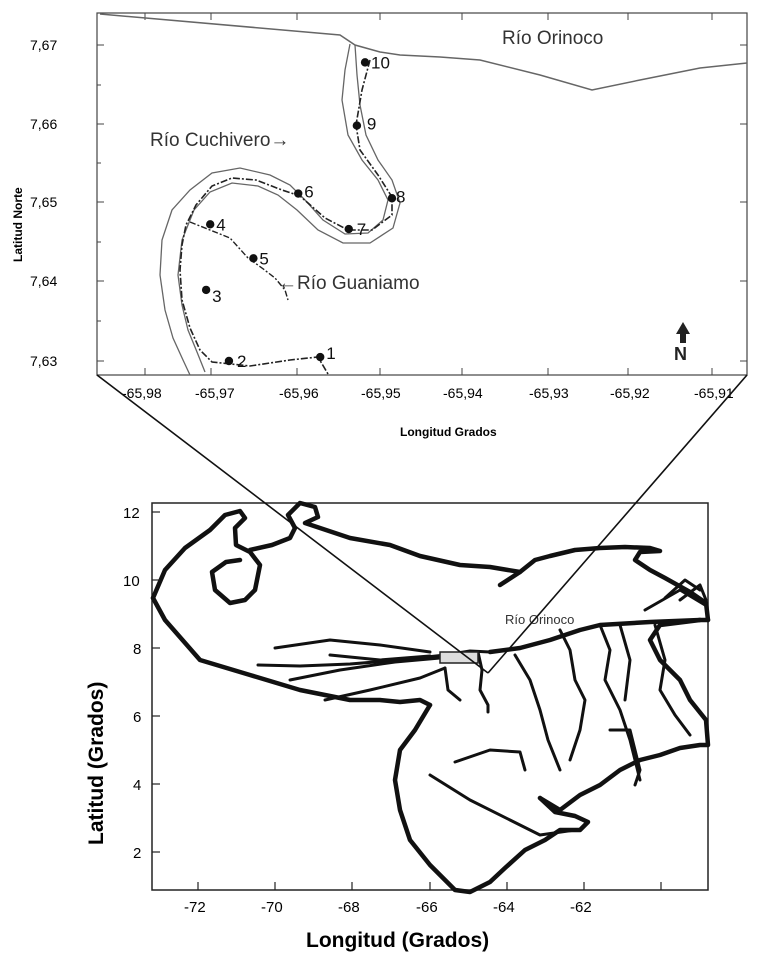 The height and width of the screenshot is (959, 766). Describe the element at coordinates (137, 785) in the screenshot. I see `venezuela-y-tick: 4` at that location.